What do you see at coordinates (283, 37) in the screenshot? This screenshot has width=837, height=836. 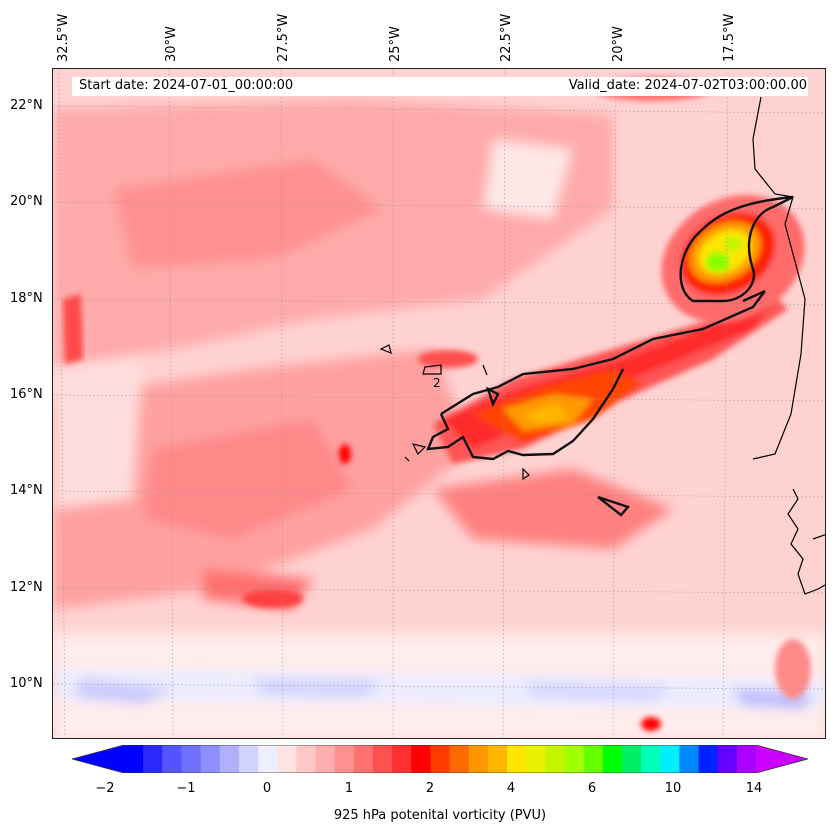 I see `lon-label-27-5w: 27.5°W` at bounding box center [283, 37].